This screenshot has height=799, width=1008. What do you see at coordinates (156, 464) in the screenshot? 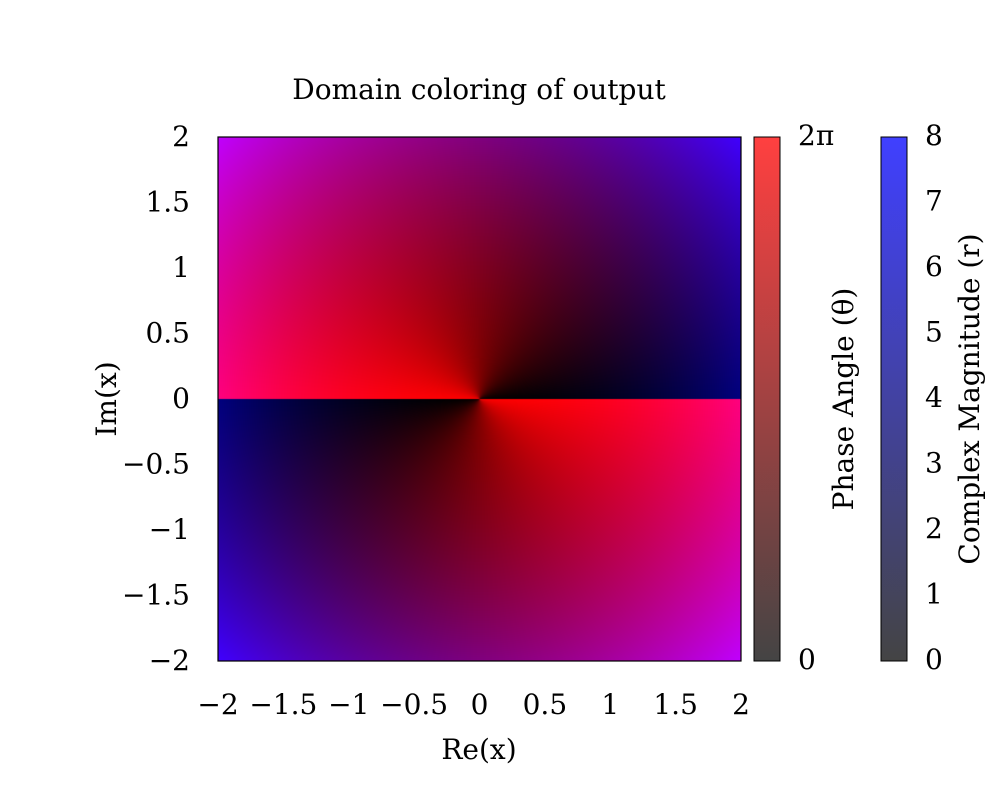
I see `y-tick-label: −0.5` at bounding box center [156, 464].